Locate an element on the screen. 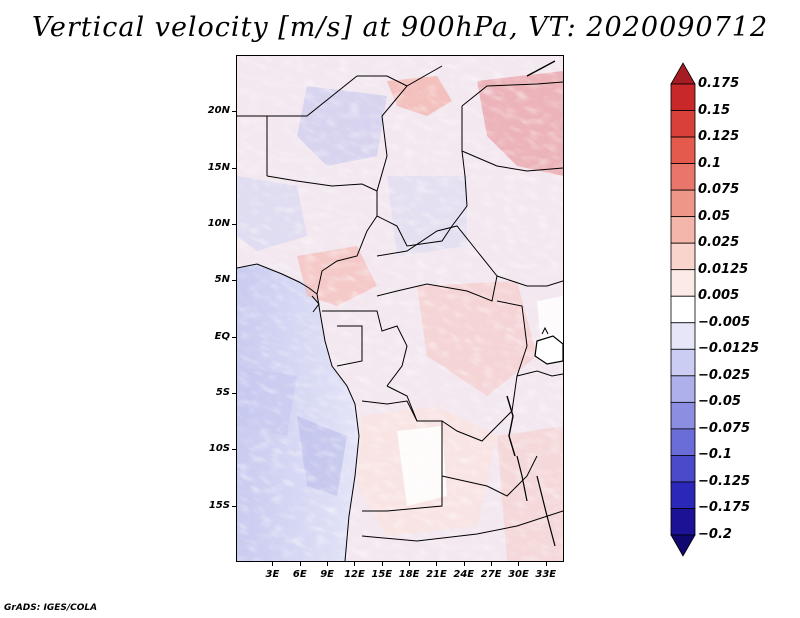  colorbar-label: −0.125 is located at coordinates (724, 481).